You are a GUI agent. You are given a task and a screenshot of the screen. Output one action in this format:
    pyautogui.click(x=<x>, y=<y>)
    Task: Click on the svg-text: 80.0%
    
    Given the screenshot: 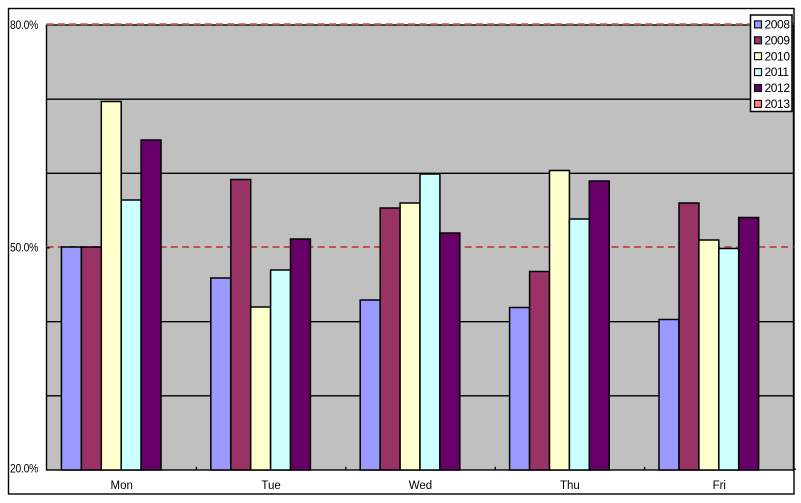 What is the action you would take?
    pyautogui.click(x=24, y=26)
    